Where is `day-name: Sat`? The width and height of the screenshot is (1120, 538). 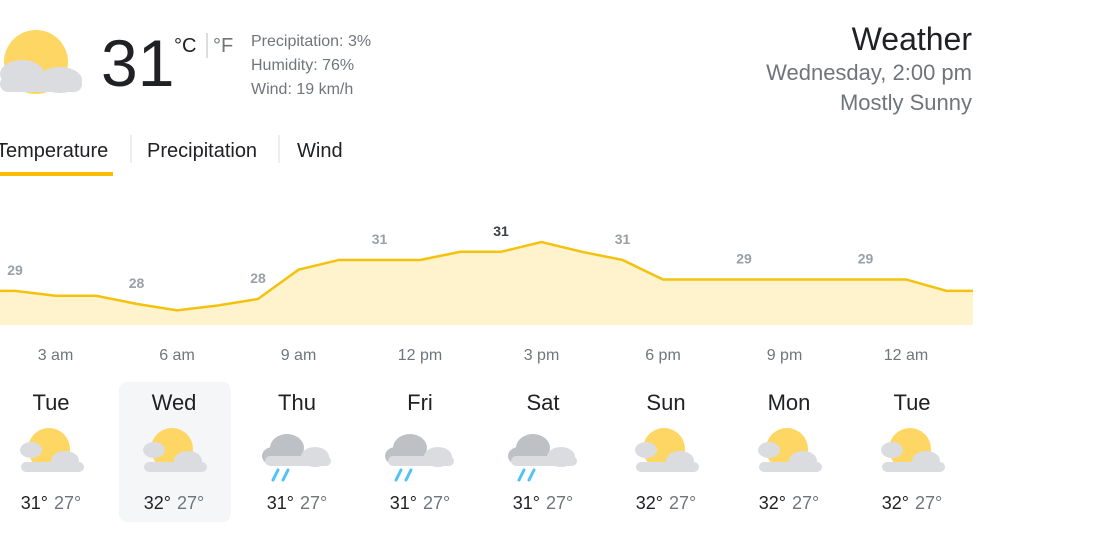 day-name: Sat is located at coordinates (542, 402).